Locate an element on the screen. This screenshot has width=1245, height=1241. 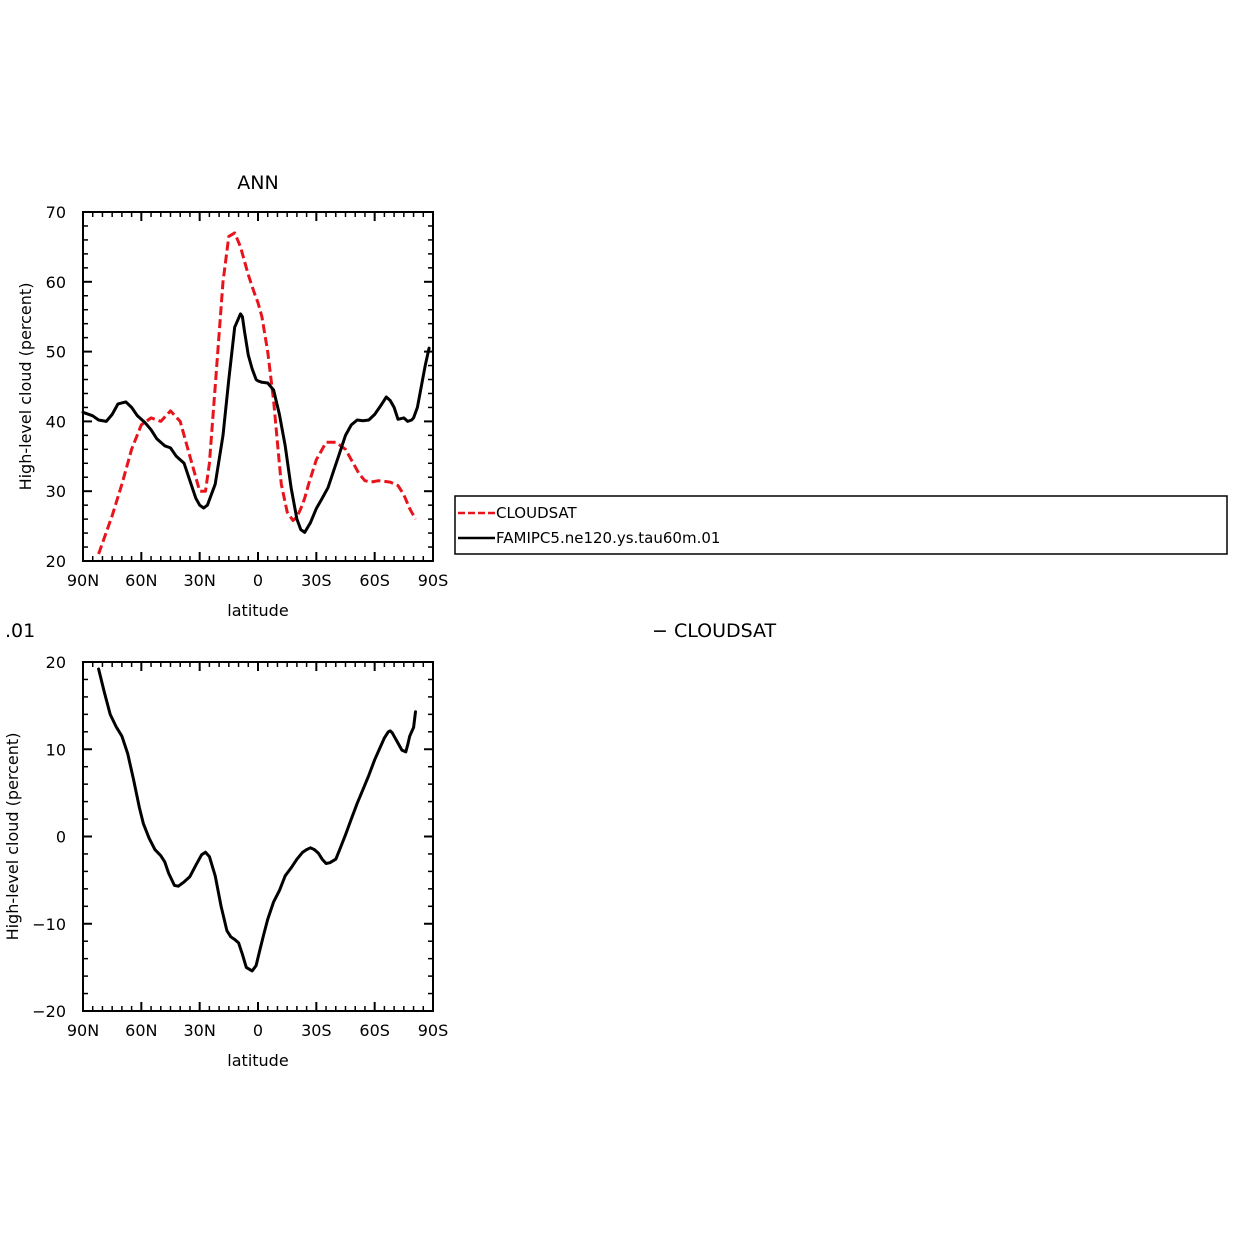
legend-label-model: FAMIPC5.ne120.ys.tau60m.01 is located at coordinates (608, 538).